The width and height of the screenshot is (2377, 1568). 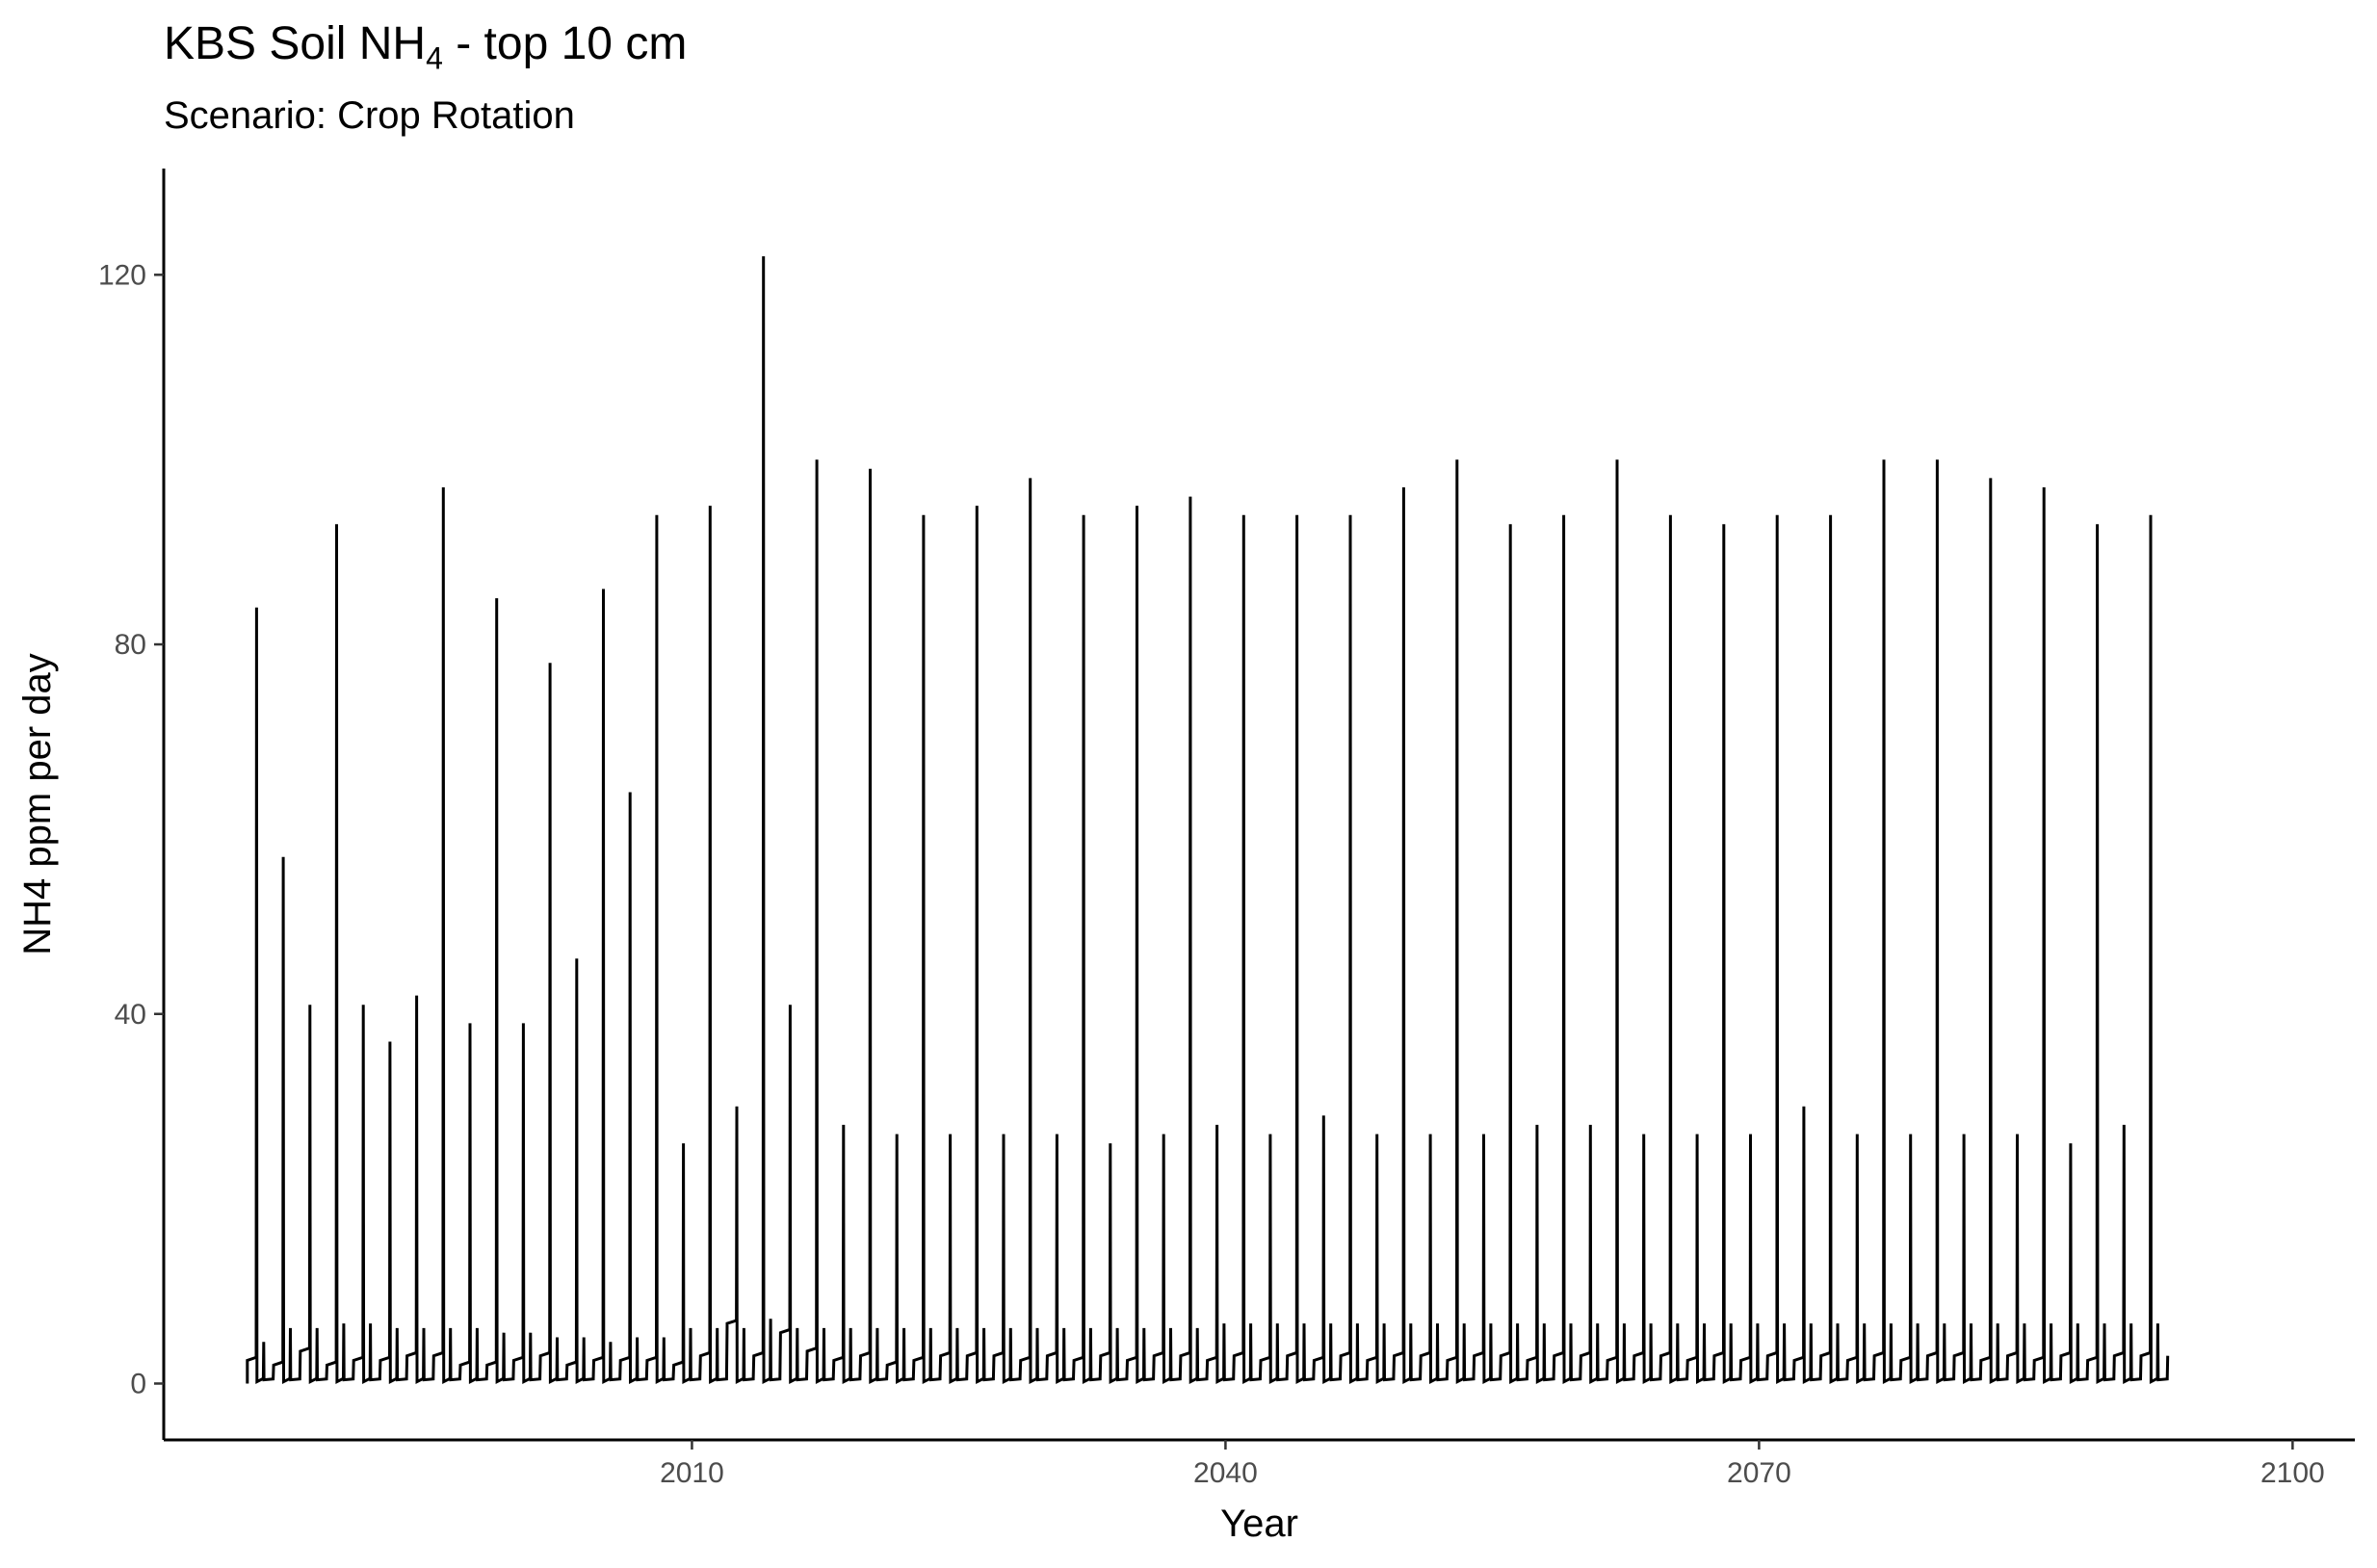 What do you see at coordinates (37, 803) in the screenshot?
I see `y-axis-title: NH4 ppm per day` at bounding box center [37, 803].